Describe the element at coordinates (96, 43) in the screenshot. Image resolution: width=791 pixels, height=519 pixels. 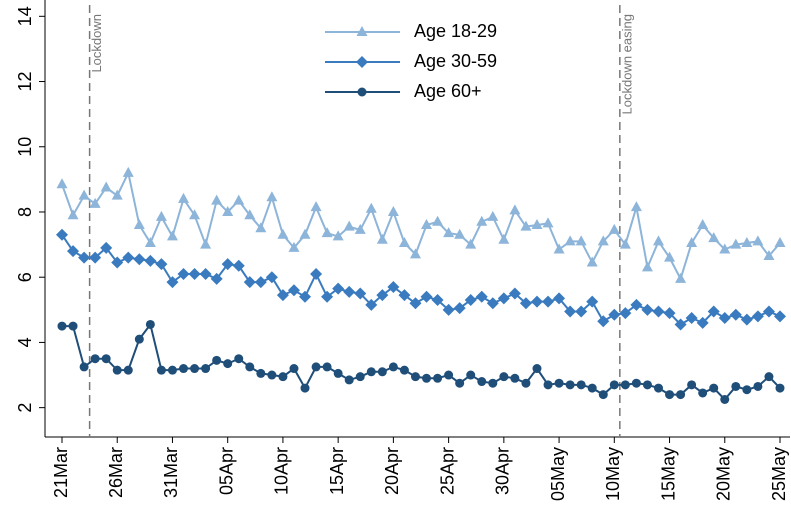
I see `annotation-text: Lockdown` at that location.